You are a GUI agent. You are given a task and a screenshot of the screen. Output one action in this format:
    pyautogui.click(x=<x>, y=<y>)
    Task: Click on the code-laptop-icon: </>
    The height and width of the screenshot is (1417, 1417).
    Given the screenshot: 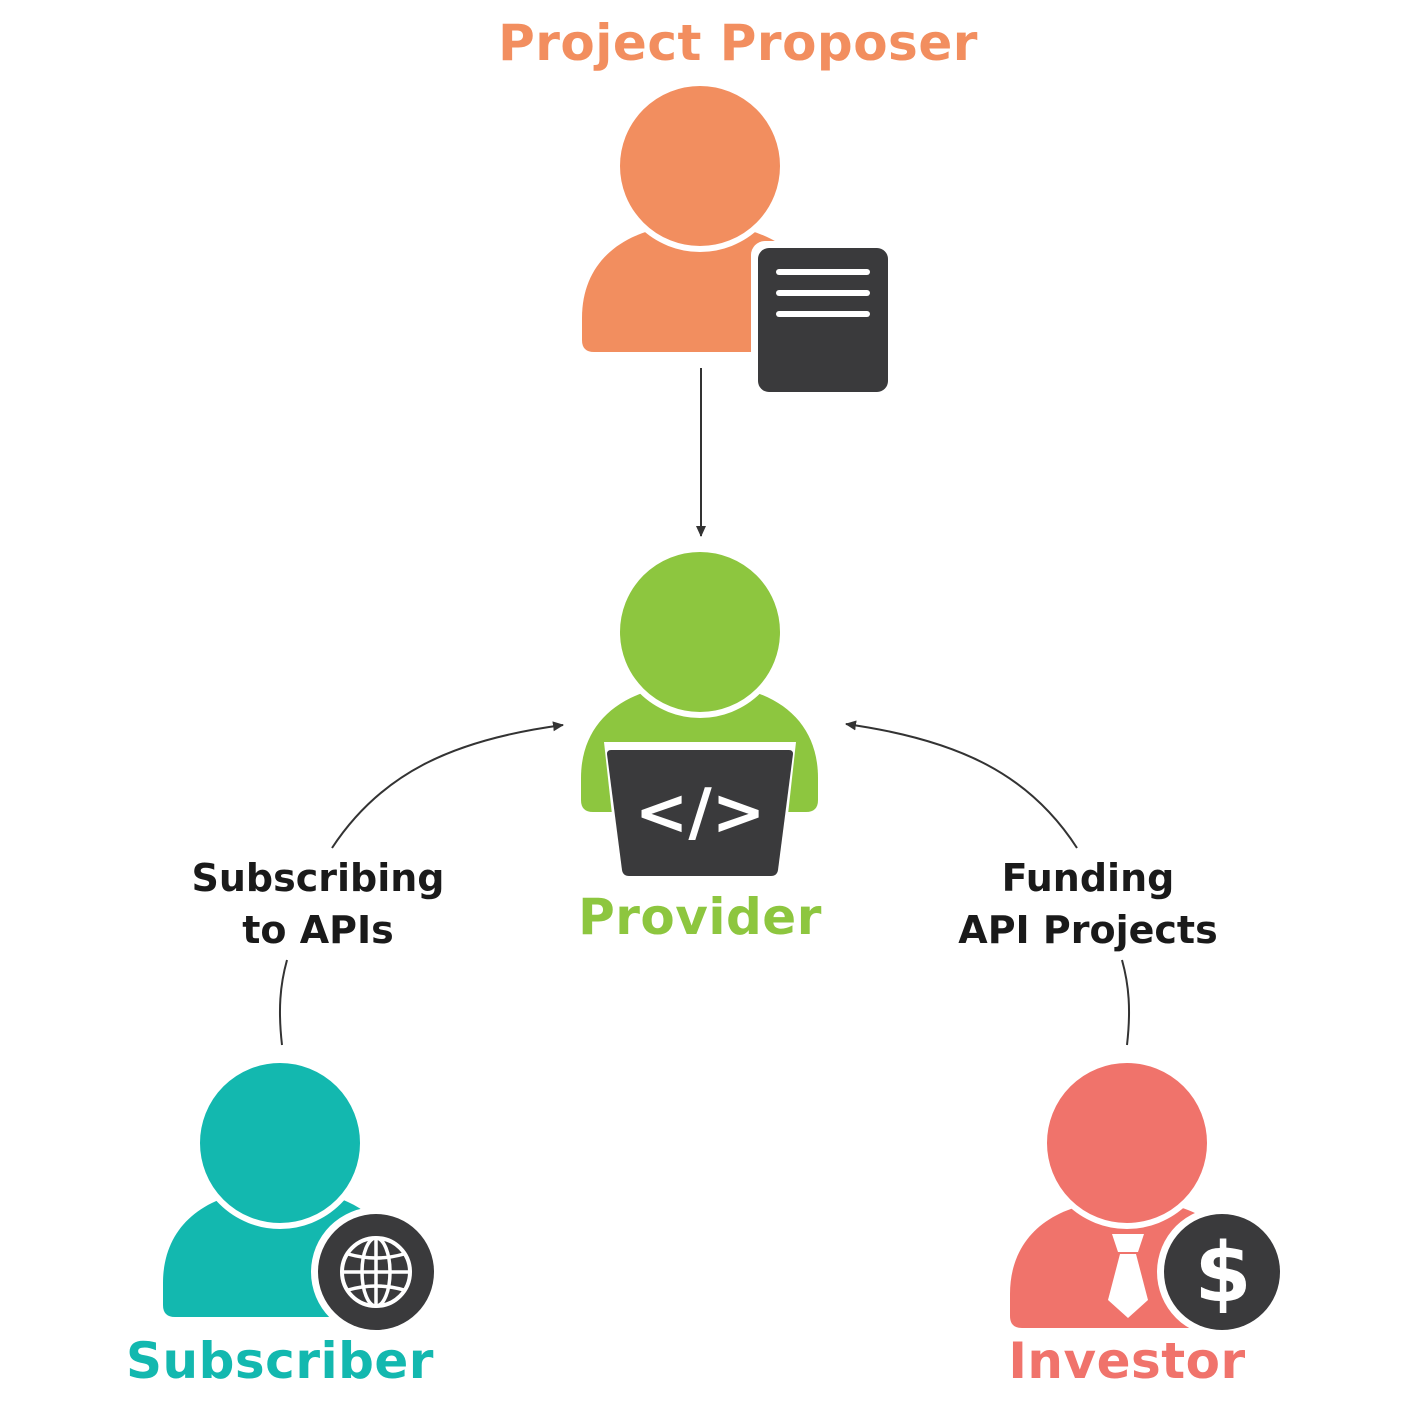 What is the action you would take?
    pyautogui.click(x=700, y=813)
    